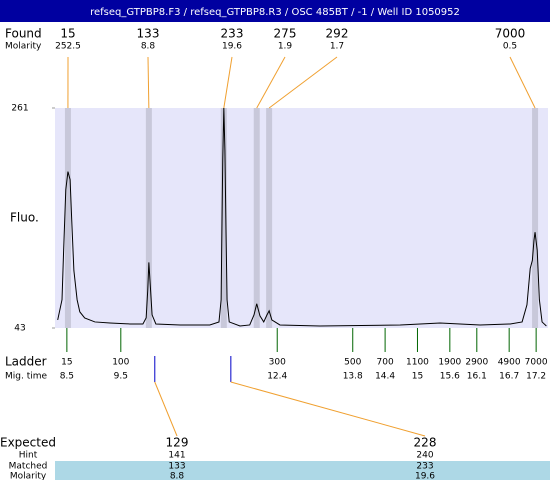 The height and width of the screenshot is (480, 550). Describe the element at coordinates (450, 377) in the screenshot. I see `ladder-time: 15.6` at that location.